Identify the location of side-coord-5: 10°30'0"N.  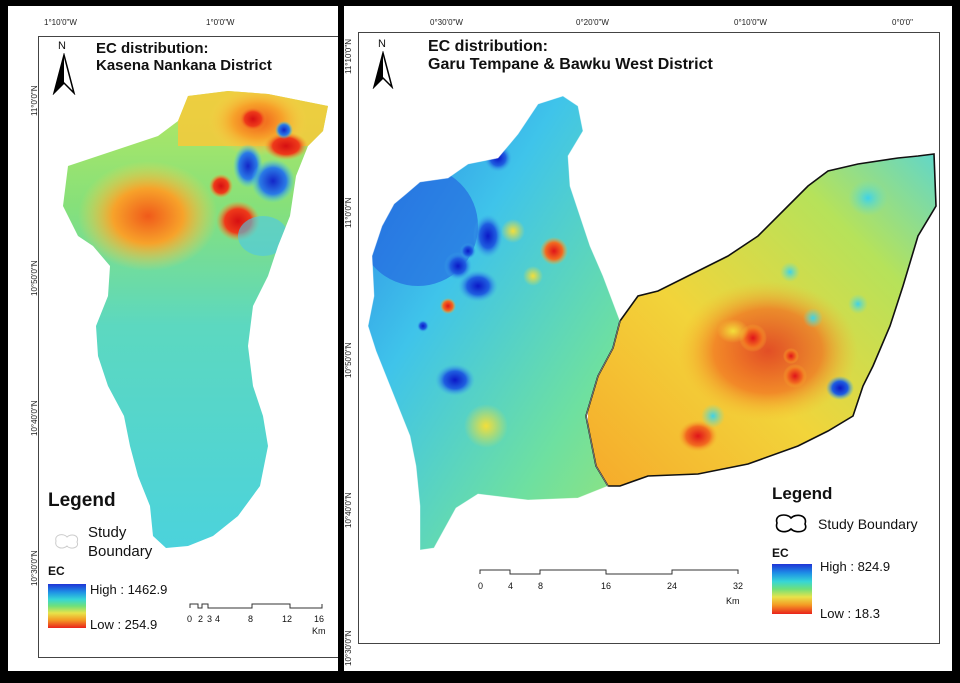
(348, 648).